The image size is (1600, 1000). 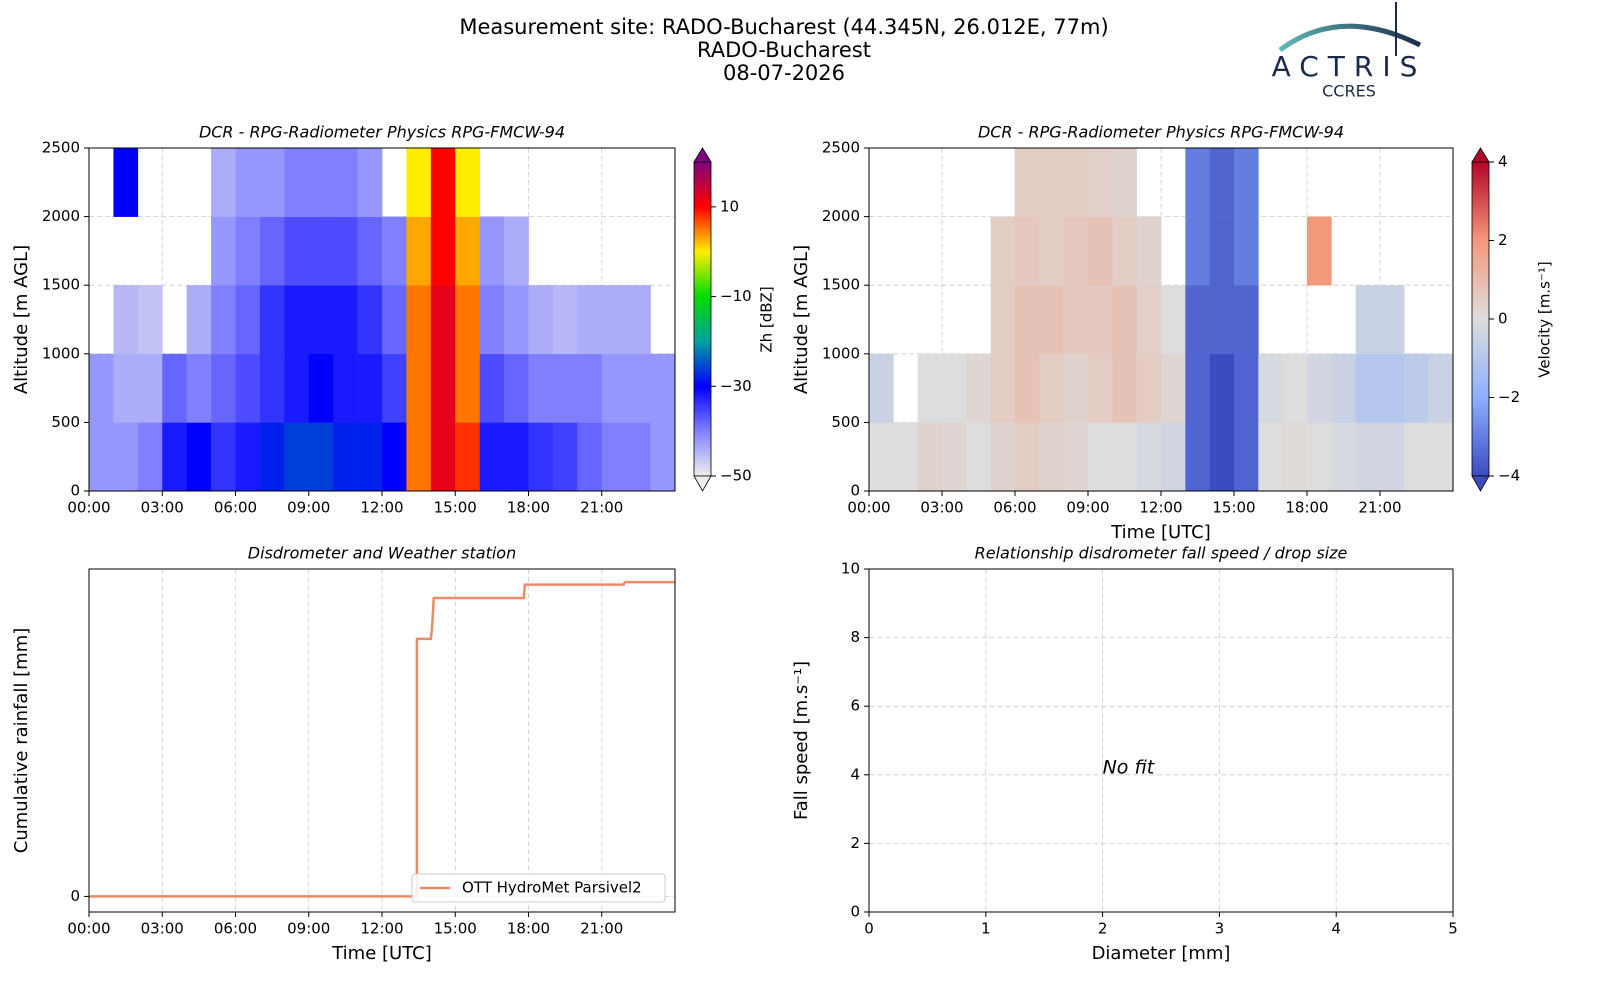 I want to click on logo-name: ACTRIS, so click(x=1349, y=66).